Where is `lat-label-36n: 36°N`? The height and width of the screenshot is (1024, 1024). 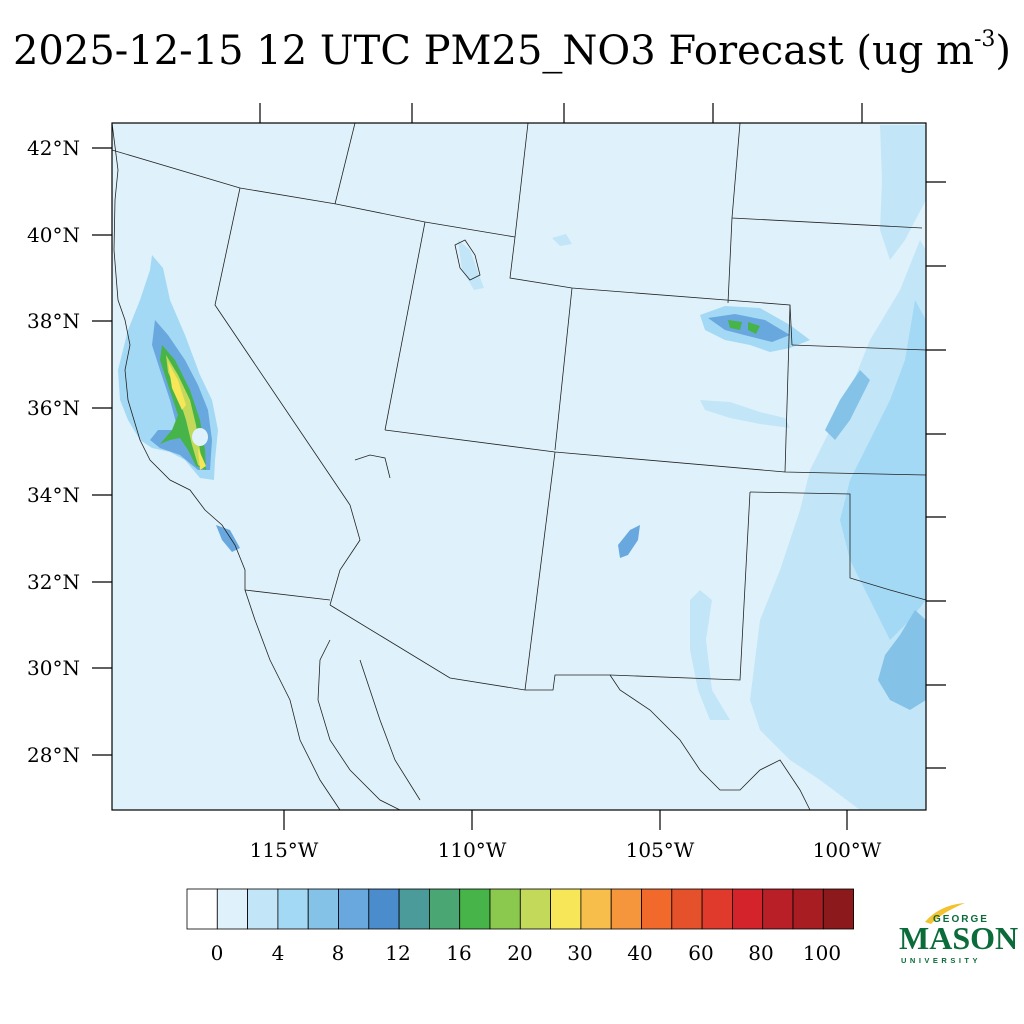 lat-label-36n: 36°N is located at coordinates (53, 408).